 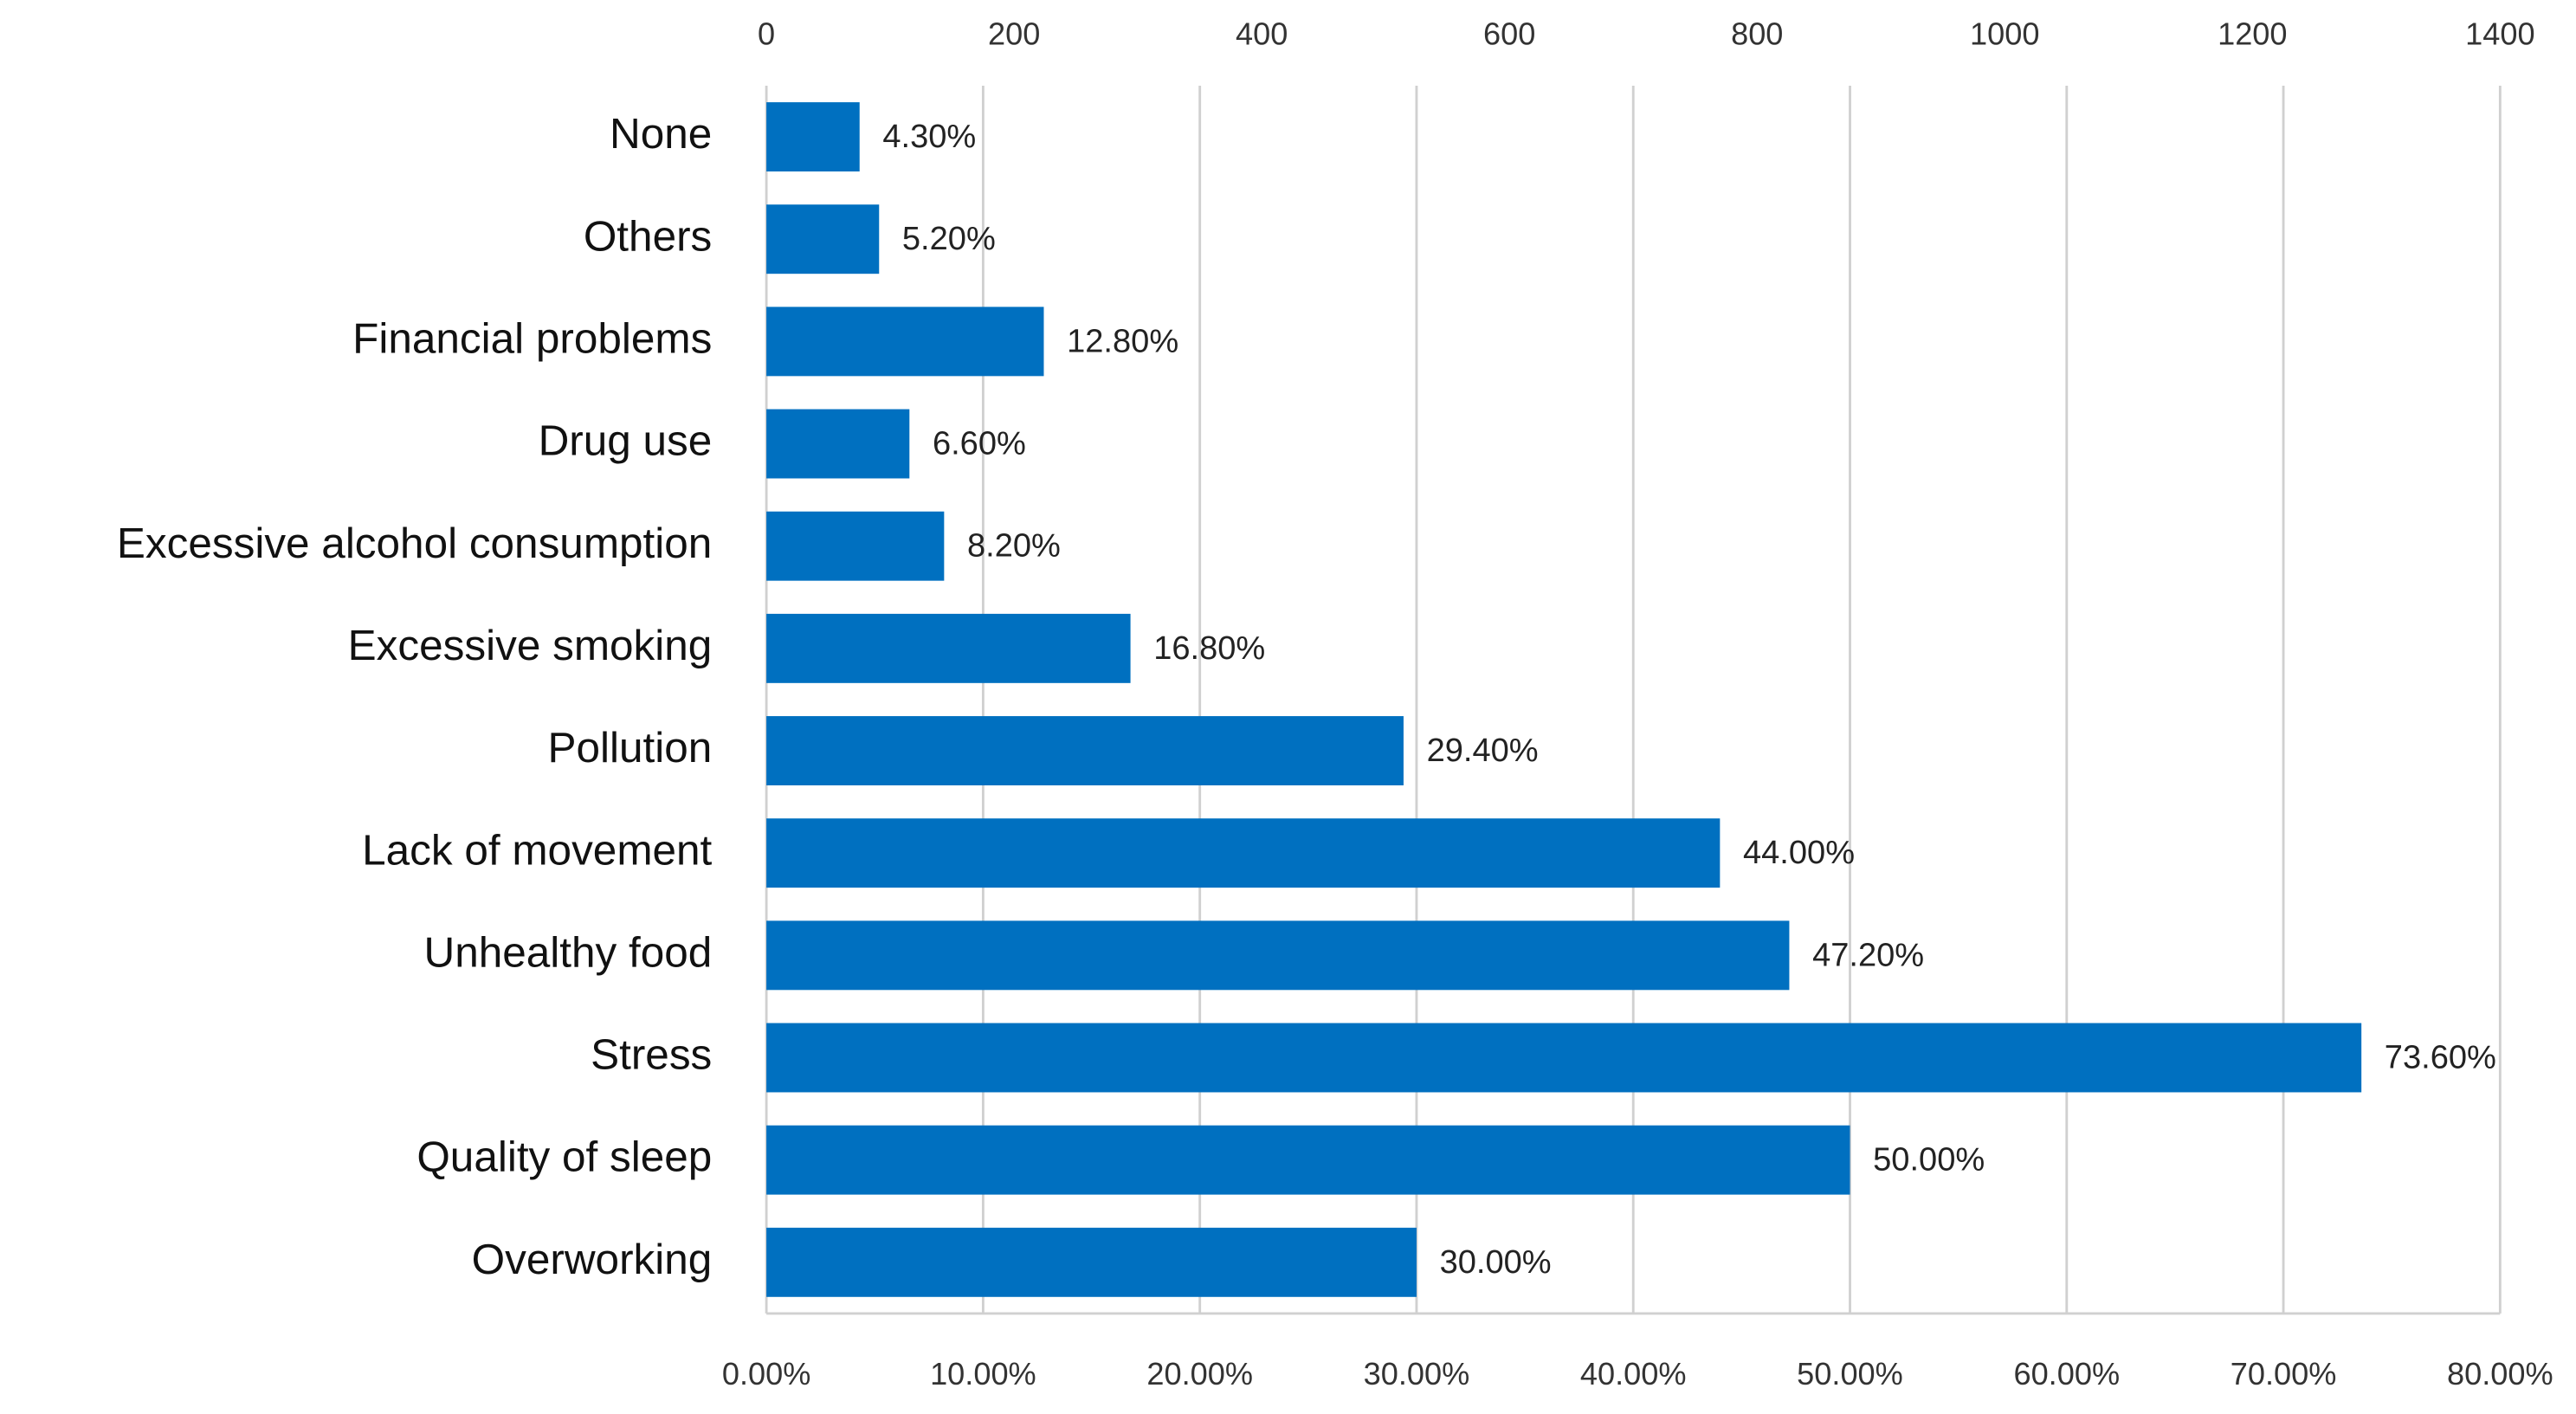 I want to click on x-tick-label: 60.00%, so click(x=2066, y=1373).